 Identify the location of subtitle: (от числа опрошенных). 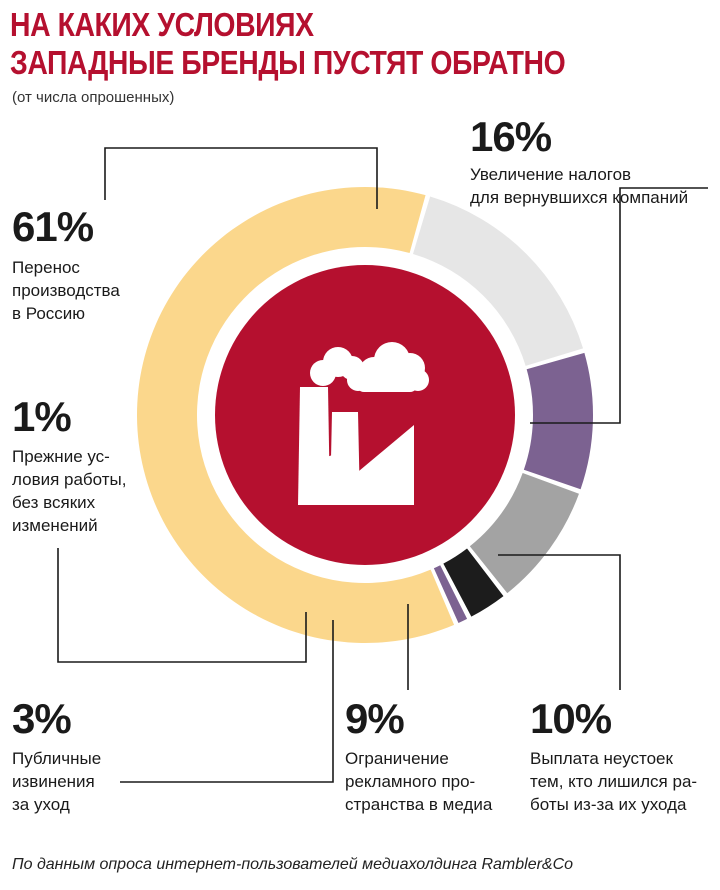
(93, 97).